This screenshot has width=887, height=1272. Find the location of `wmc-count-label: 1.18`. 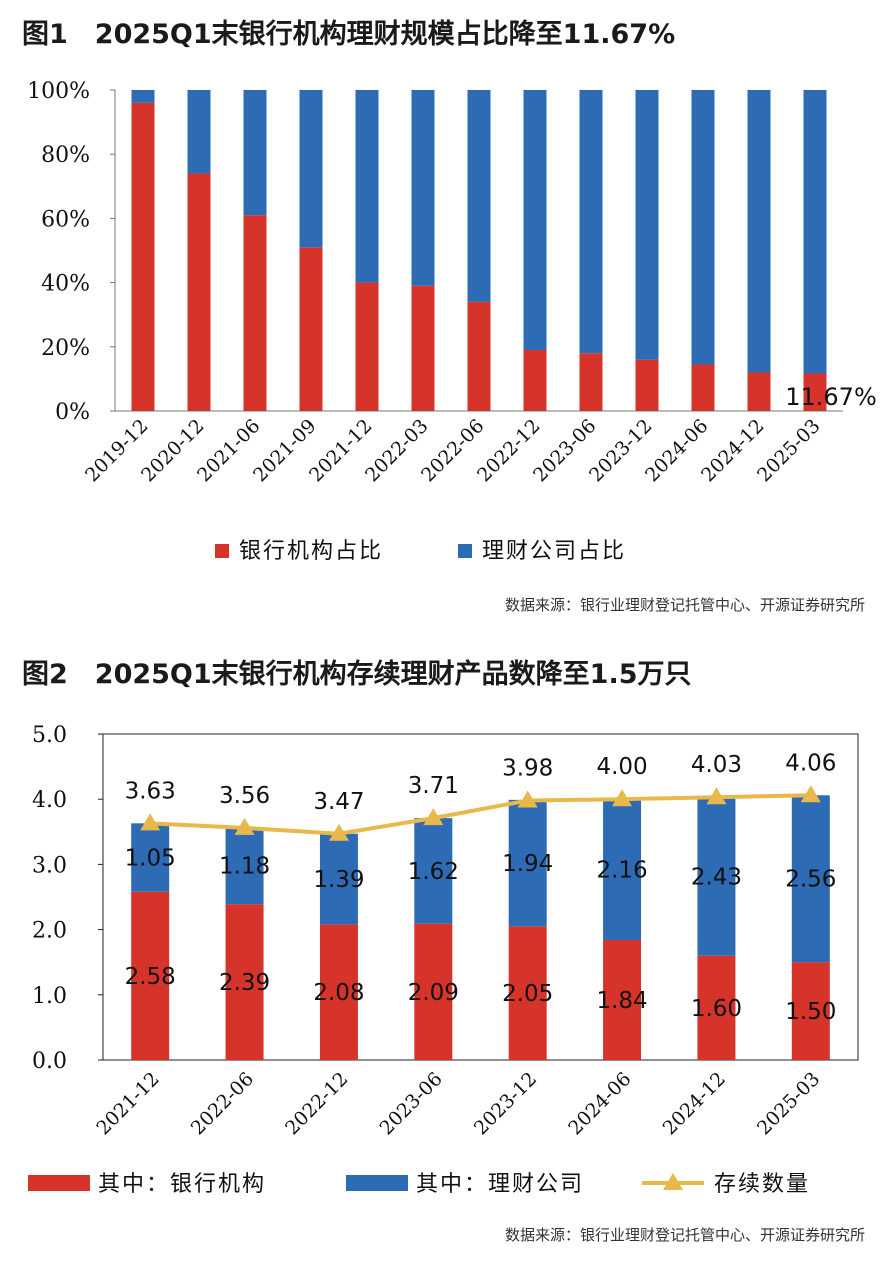

wmc-count-label: 1.18 is located at coordinates (244, 867).